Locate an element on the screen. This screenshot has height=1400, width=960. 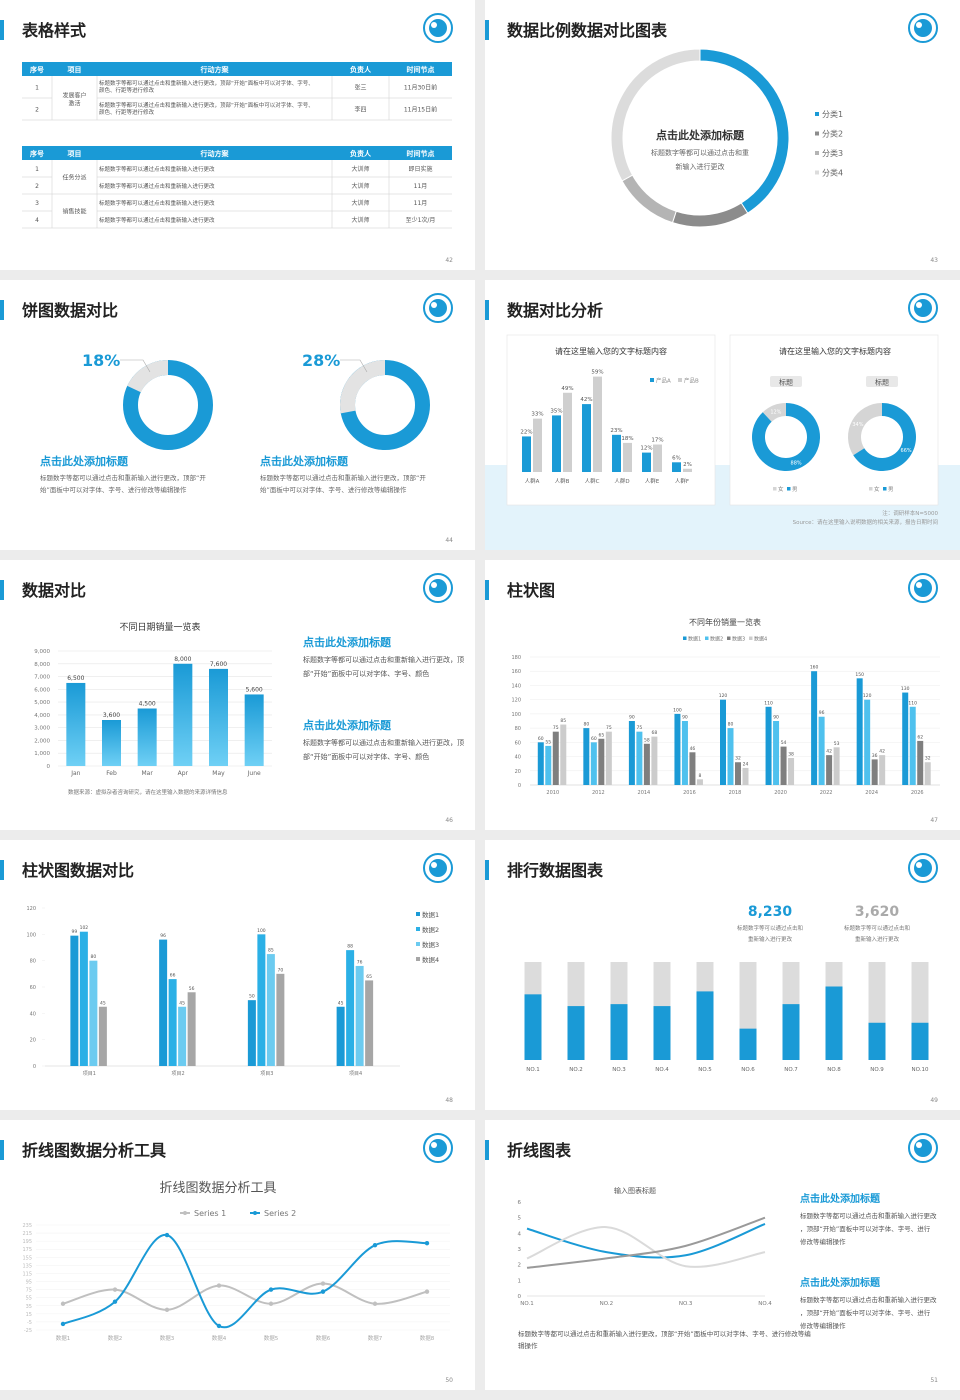
text-line: 标题数字等都可以通过点击和重新输入进行更改，顶部“开 is located at coordinates (123, 477).